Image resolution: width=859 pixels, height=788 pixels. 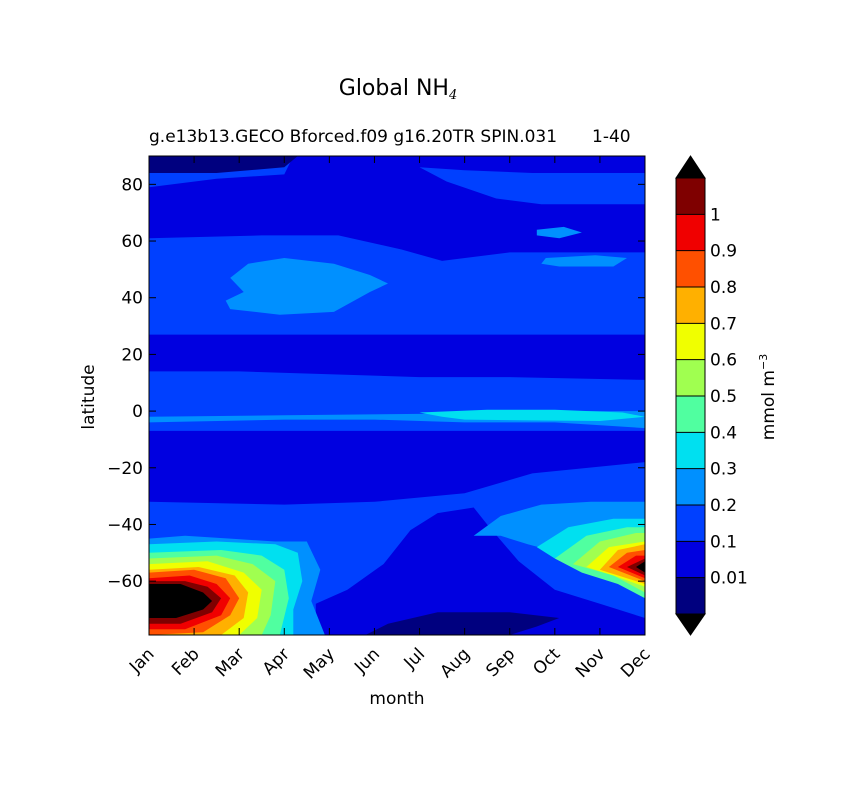 What do you see at coordinates (723, 324) in the screenshot?
I see `colorbar-tick-label: 0.7` at bounding box center [723, 324].